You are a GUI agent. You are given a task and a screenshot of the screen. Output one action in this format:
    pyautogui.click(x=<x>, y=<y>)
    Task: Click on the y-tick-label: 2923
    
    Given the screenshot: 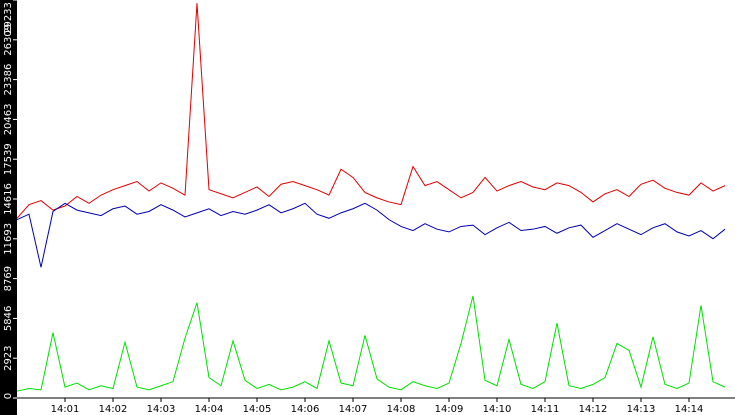 What is the action you would take?
    pyautogui.click(x=8, y=357)
    